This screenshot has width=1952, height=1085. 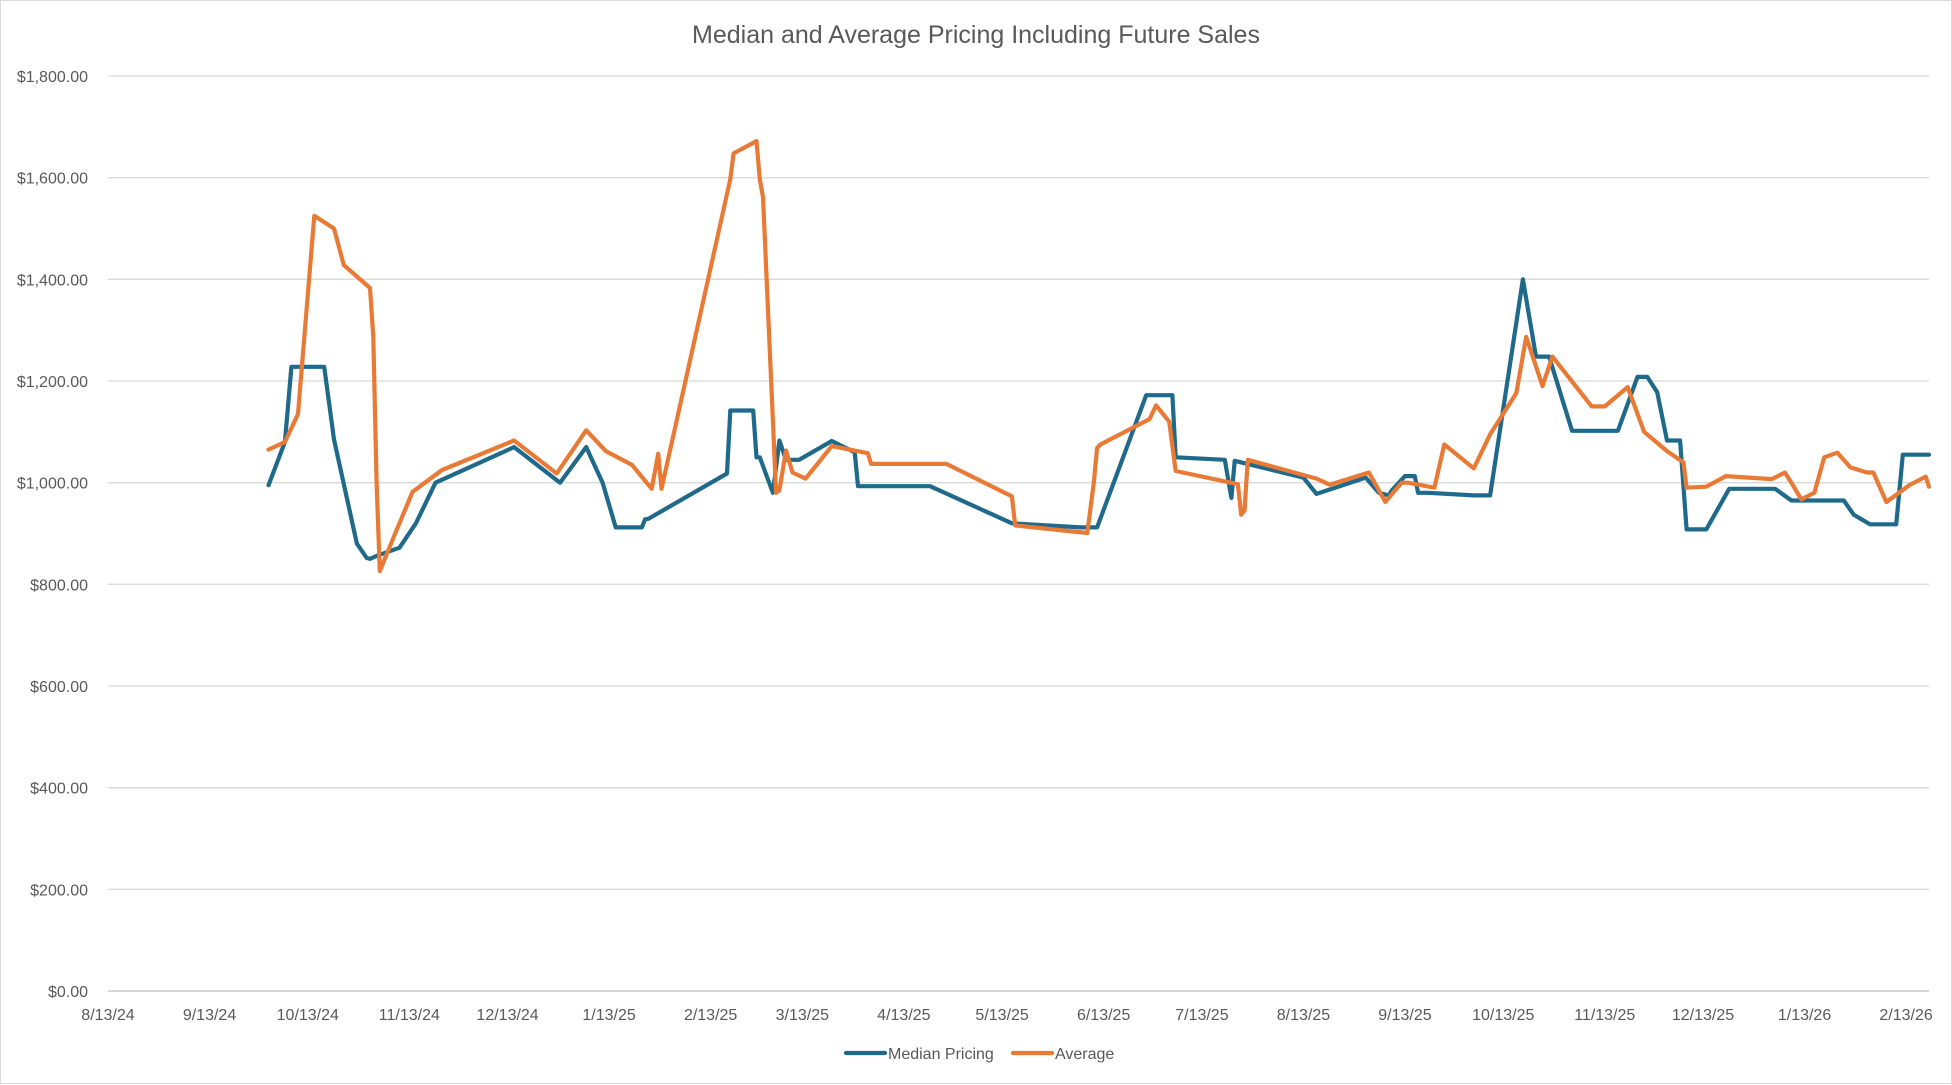 What do you see at coordinates (1303, 1015) in the screenshot?
I see `x-tick-label: 8/13/25` at bounding box center [1303, 1015].